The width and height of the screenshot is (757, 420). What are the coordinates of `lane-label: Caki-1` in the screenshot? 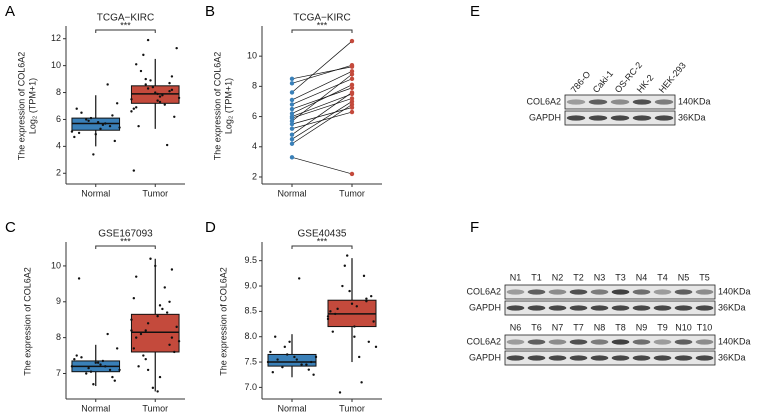 It's located at (603, 81).